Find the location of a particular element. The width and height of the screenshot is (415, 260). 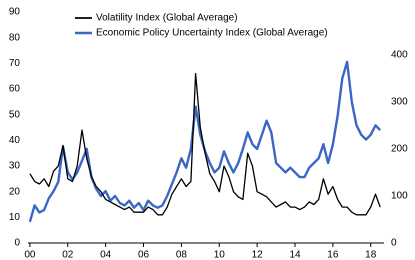

x-tick-label: 10 is located at coordinates (220, 255).